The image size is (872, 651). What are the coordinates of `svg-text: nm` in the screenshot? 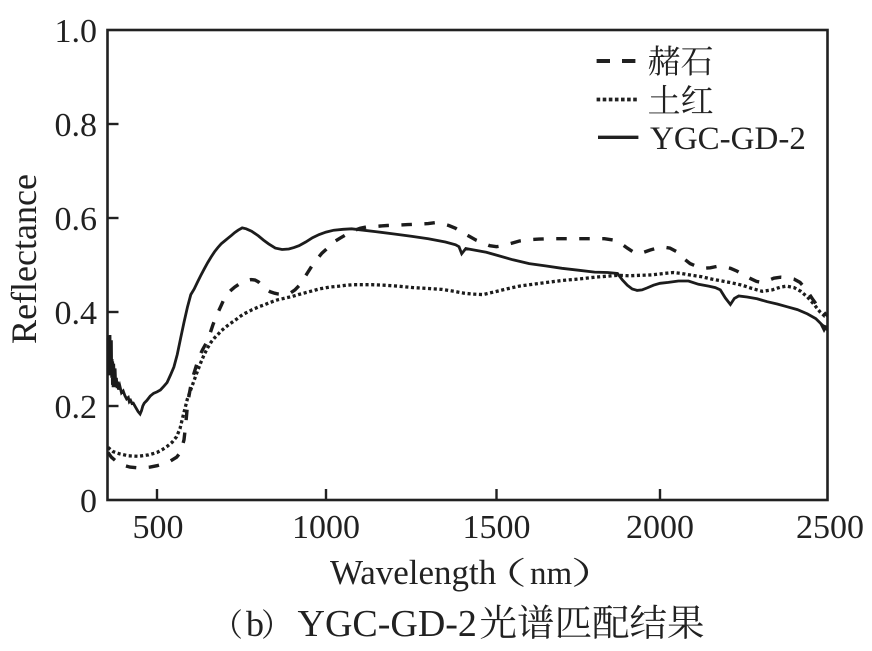 It's located at (551, 574).